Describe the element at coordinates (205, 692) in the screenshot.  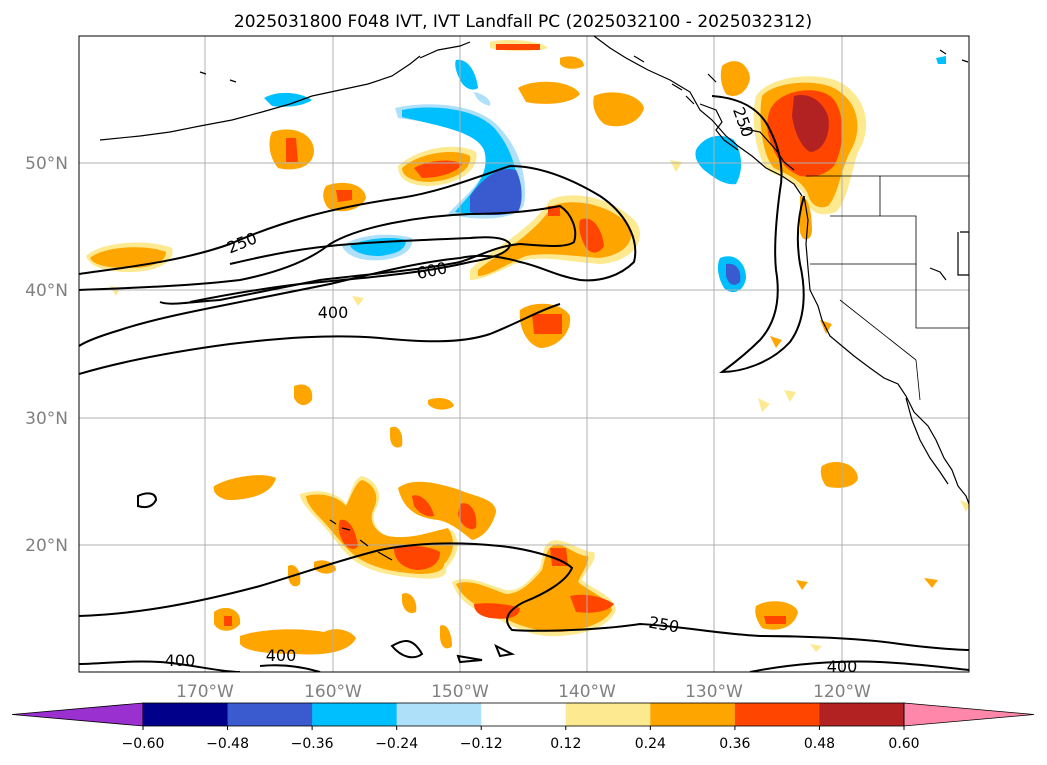
I see `lon-label: 170°W` at that location.